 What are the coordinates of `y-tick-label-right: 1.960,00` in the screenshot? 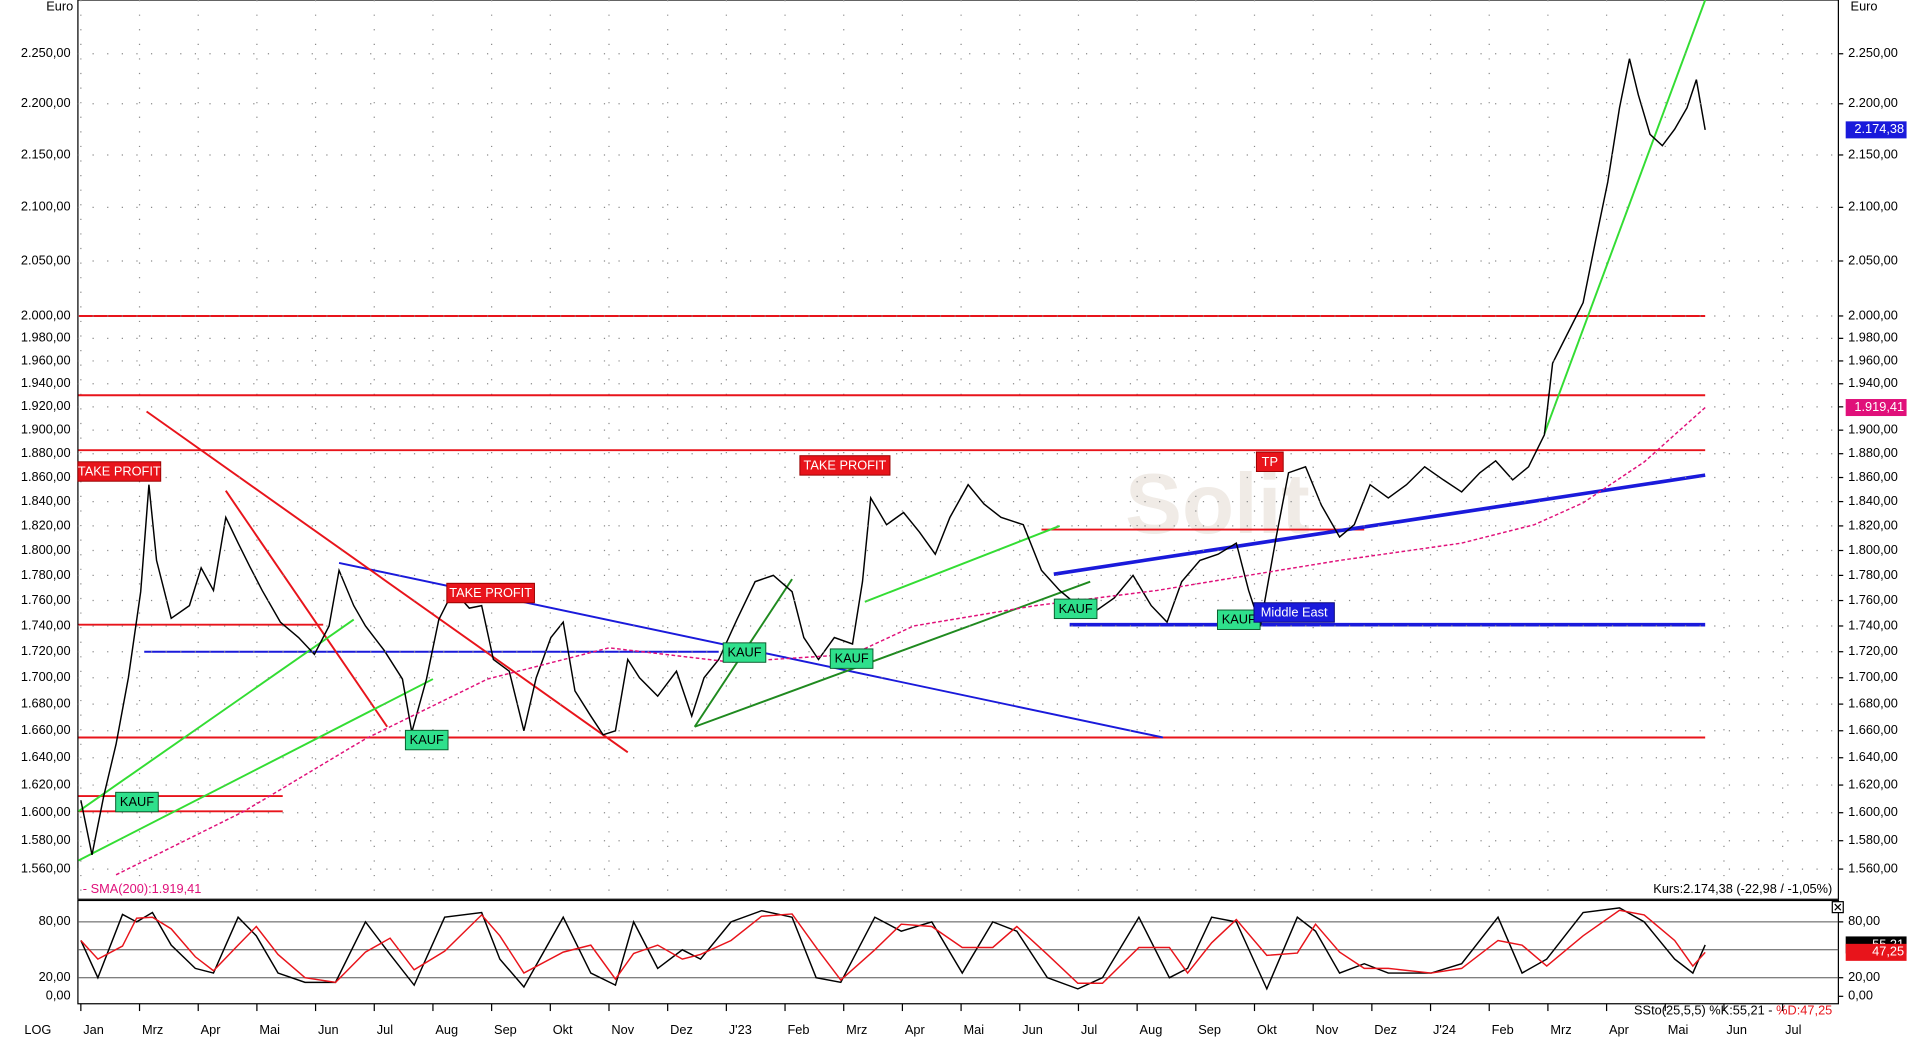 It's located at (1873, 359).